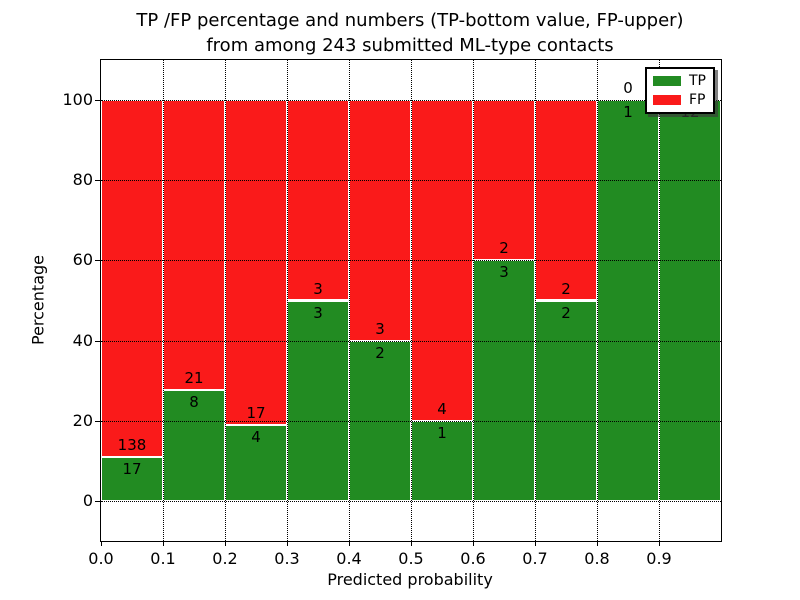 The width and height of the screenshot is (800, 600). Describe the element at coordinates (680, 90) in the screenshot. I see `legend-box: TP FP` at that location.